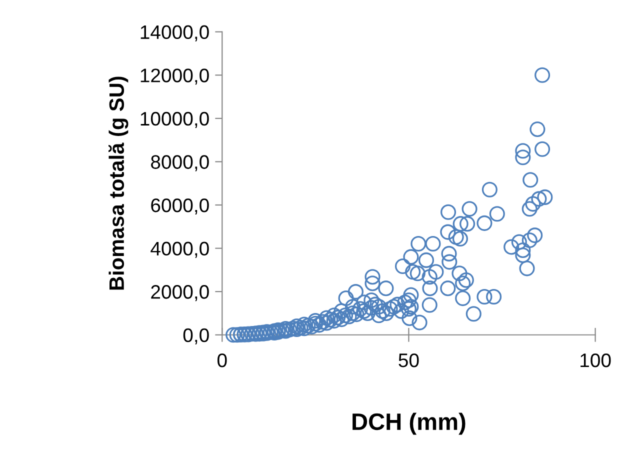 The height and width of the screenshot is (475, 624). What do you see at coordinates (118, 183) in the screenshot?
I see `y-axis-title: Biomasa totală (g SU)` at bounding box center [118, 183].